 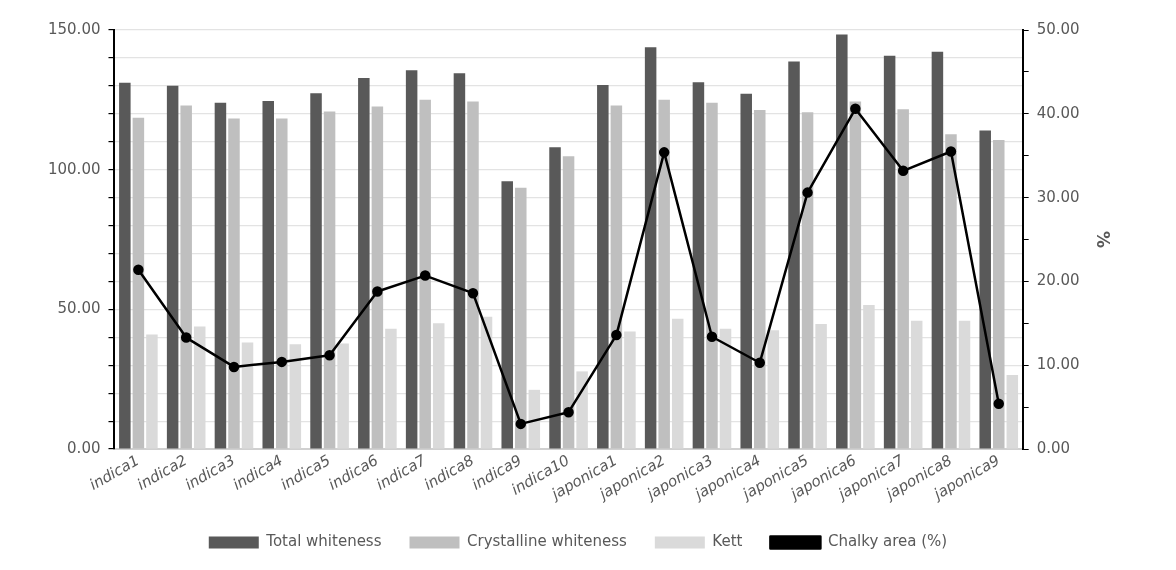 I want to click on y-tick-label: 0.00, so click(x=84, y=447).